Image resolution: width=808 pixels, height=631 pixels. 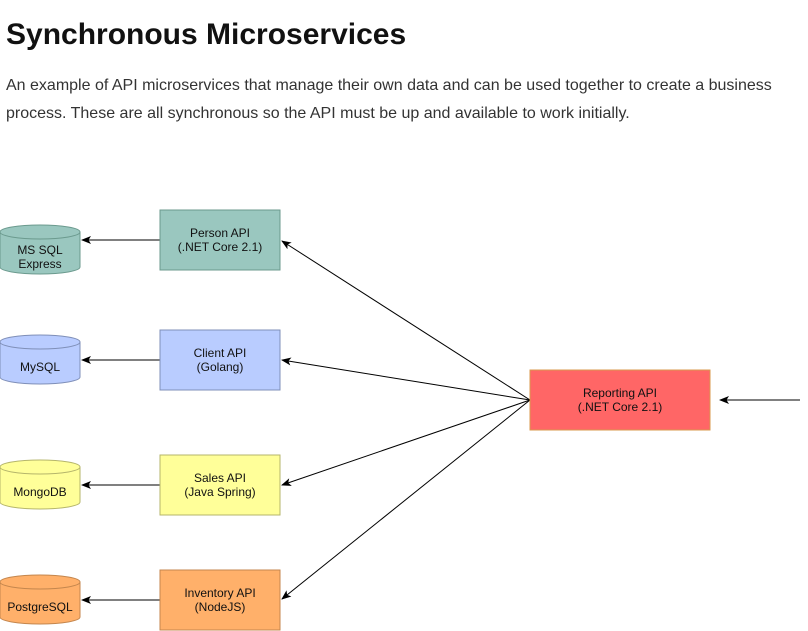 I want to click on edge-reporting-to-person, so click(x=406, y=320).